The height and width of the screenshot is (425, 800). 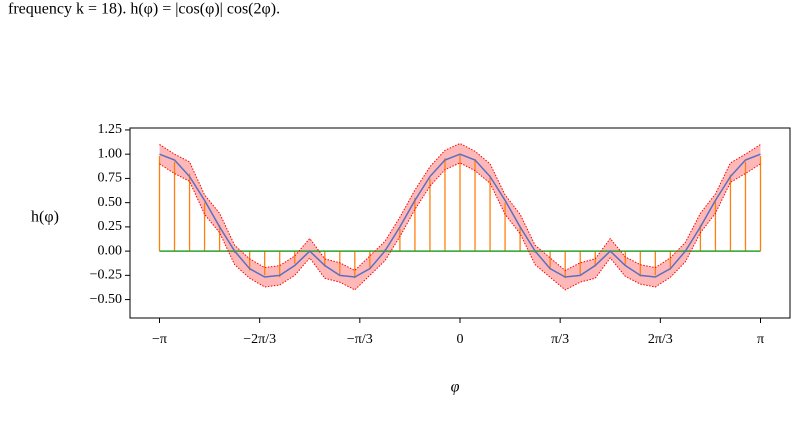 I want to click on y-tick-label: −0.25, so click(x=106, y=275).